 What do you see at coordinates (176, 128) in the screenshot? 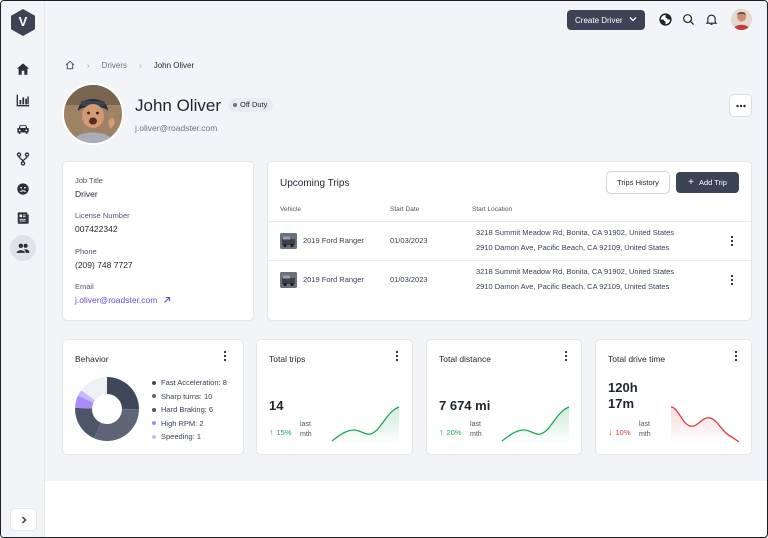
I see `driver-email: j.oliver@roadster.com` at bounding box center [176, 128].